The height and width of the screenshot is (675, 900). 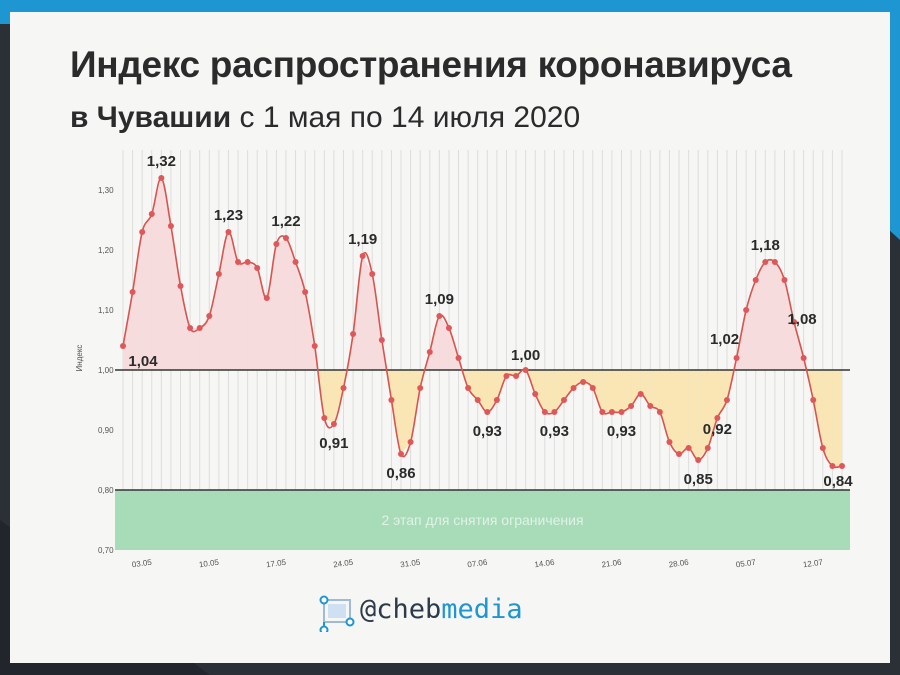 I want to click on brand-handle: @chebmedia, so click(x=441, y=609).